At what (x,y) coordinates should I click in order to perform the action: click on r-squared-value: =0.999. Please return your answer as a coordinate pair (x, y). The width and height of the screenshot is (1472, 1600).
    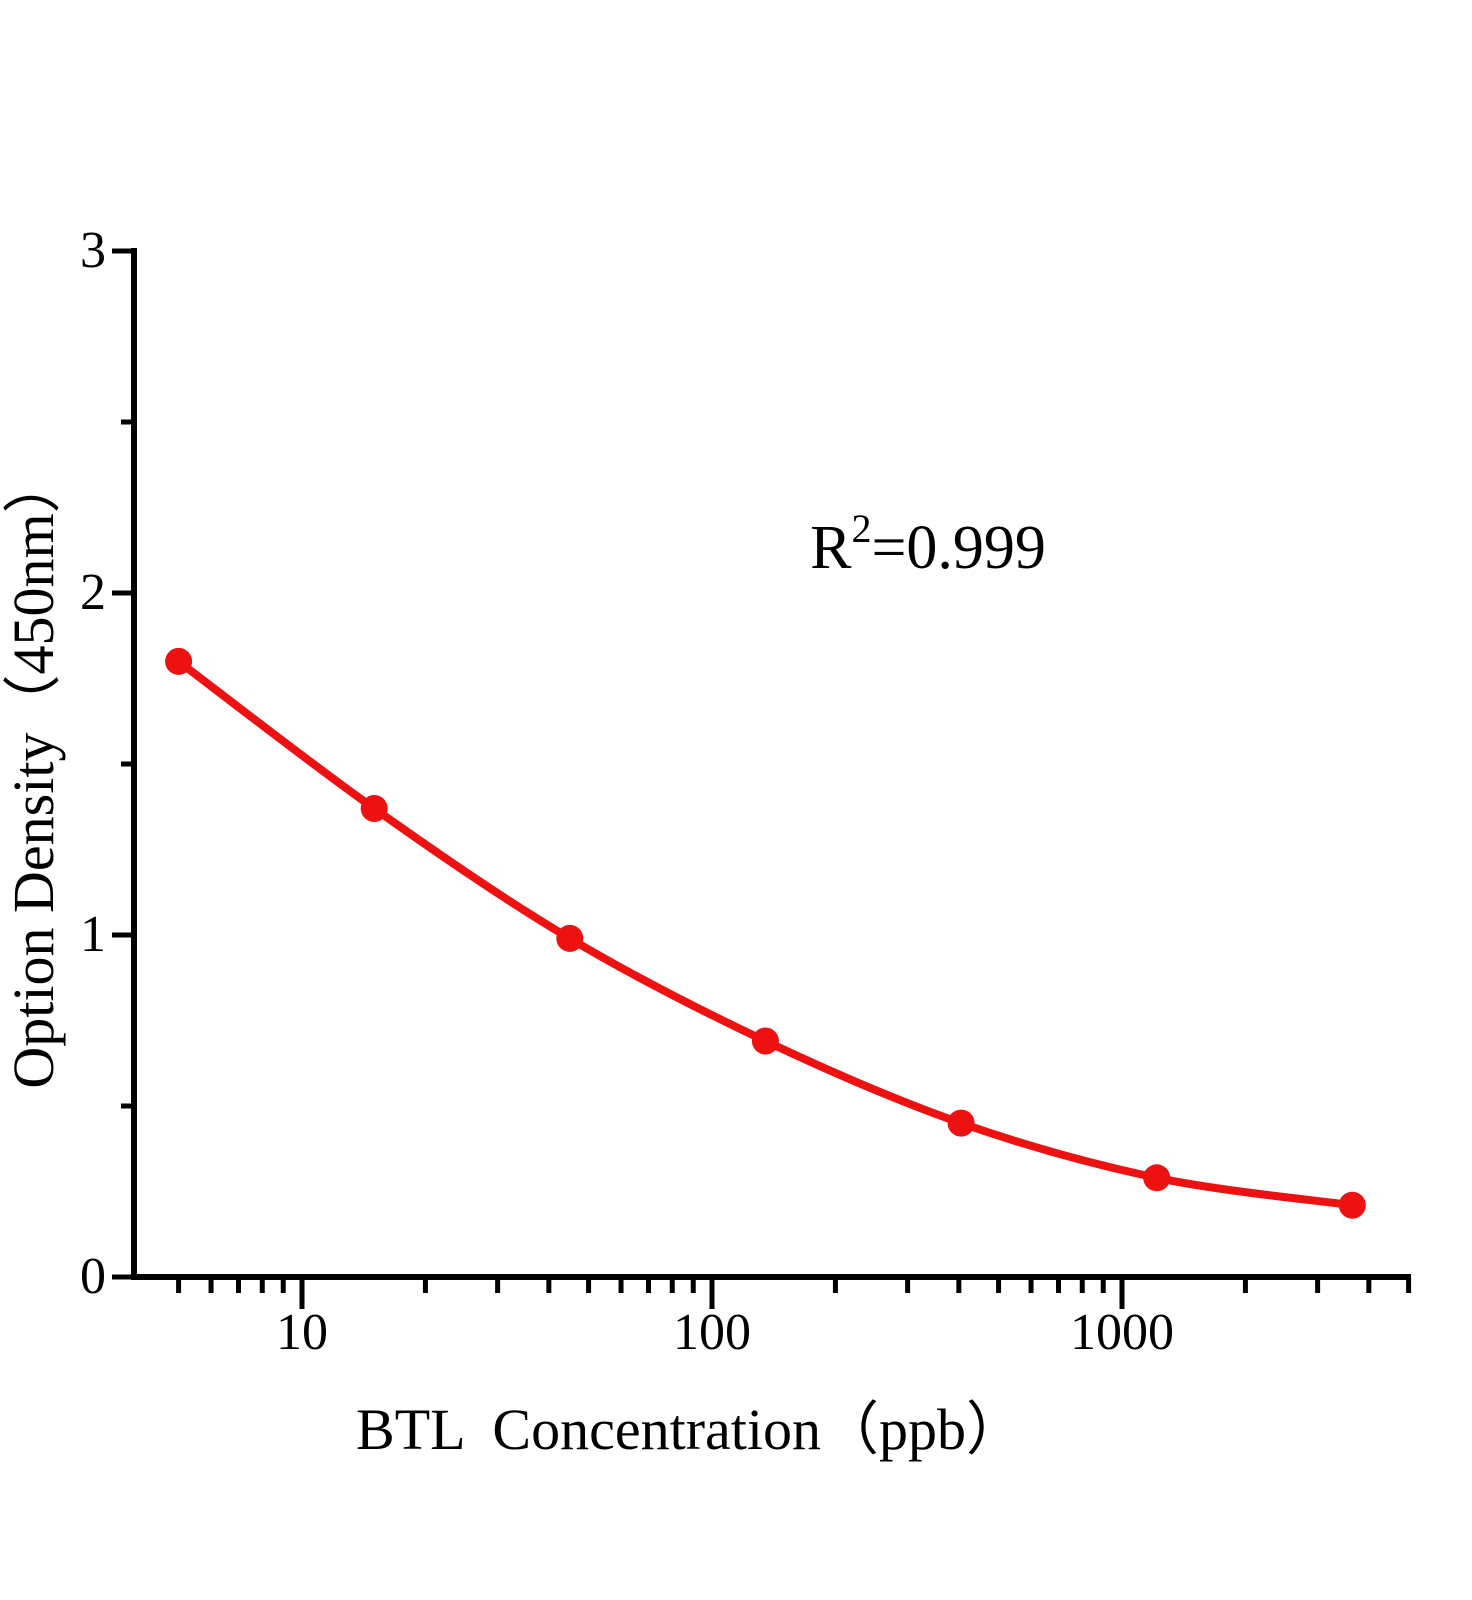
    Looking at the image, I should click on (958, 548).